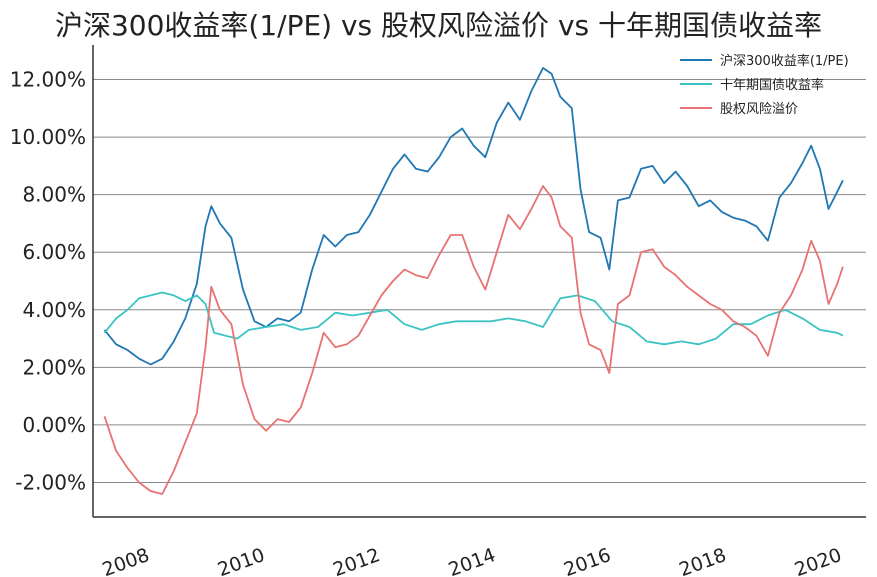 The image size is (877, 577). Describe the element at coordinates (48, 137) in the screenshot. I see `y-tick-label: 10.00%` at that location.